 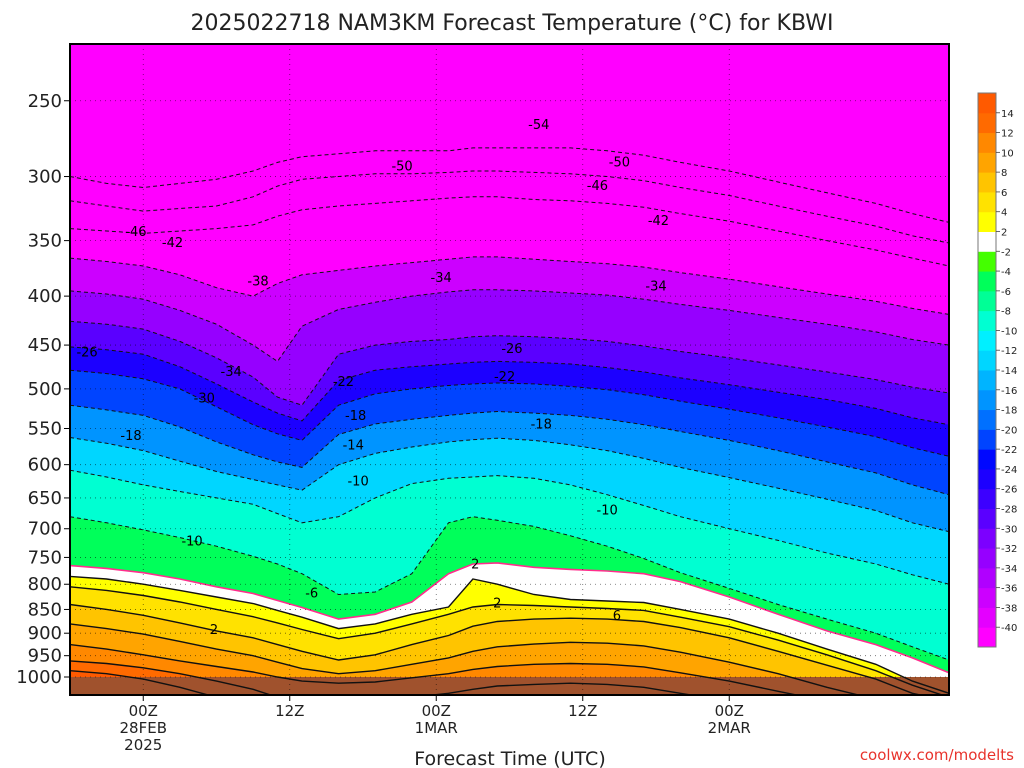 I want to click on isotherm--50, so click(x=509, y=185).